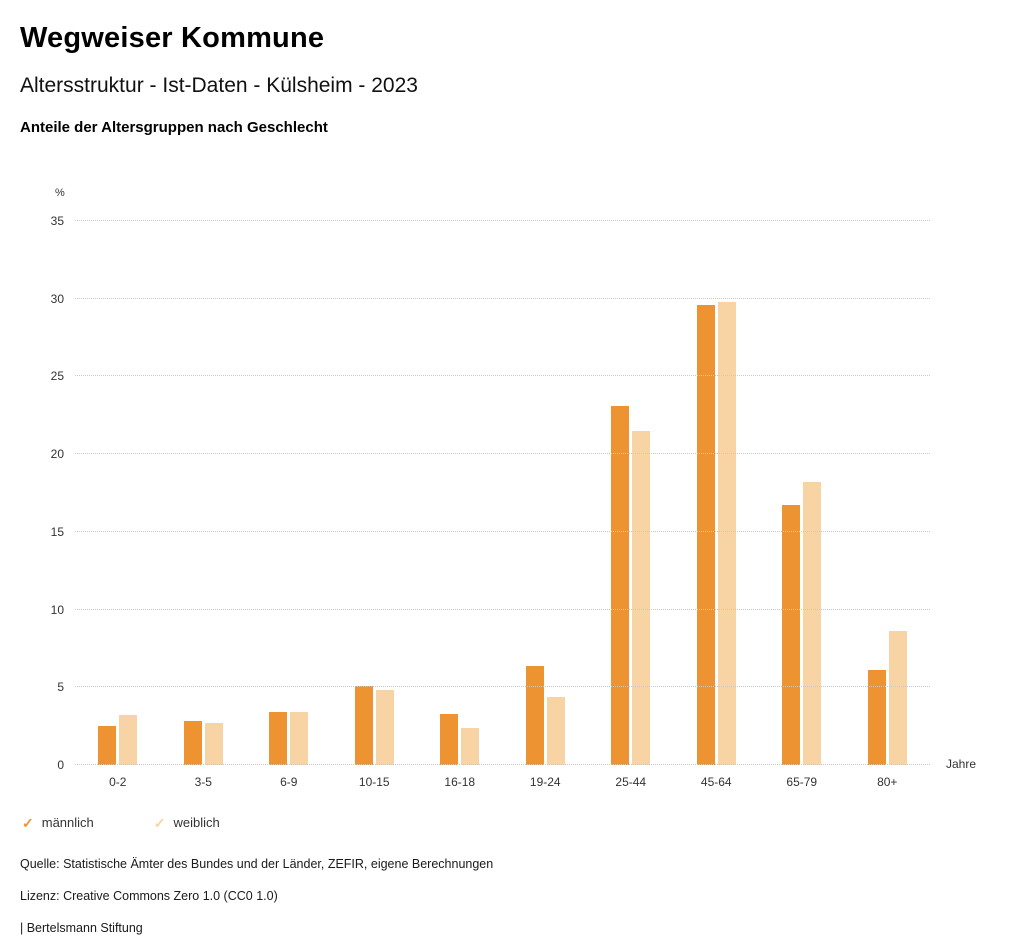 This screenshot has width=1024, height=946. Describe the element at coordinates (57, 221) in the screenshot. I see `y-tick-label: 35` at that location.